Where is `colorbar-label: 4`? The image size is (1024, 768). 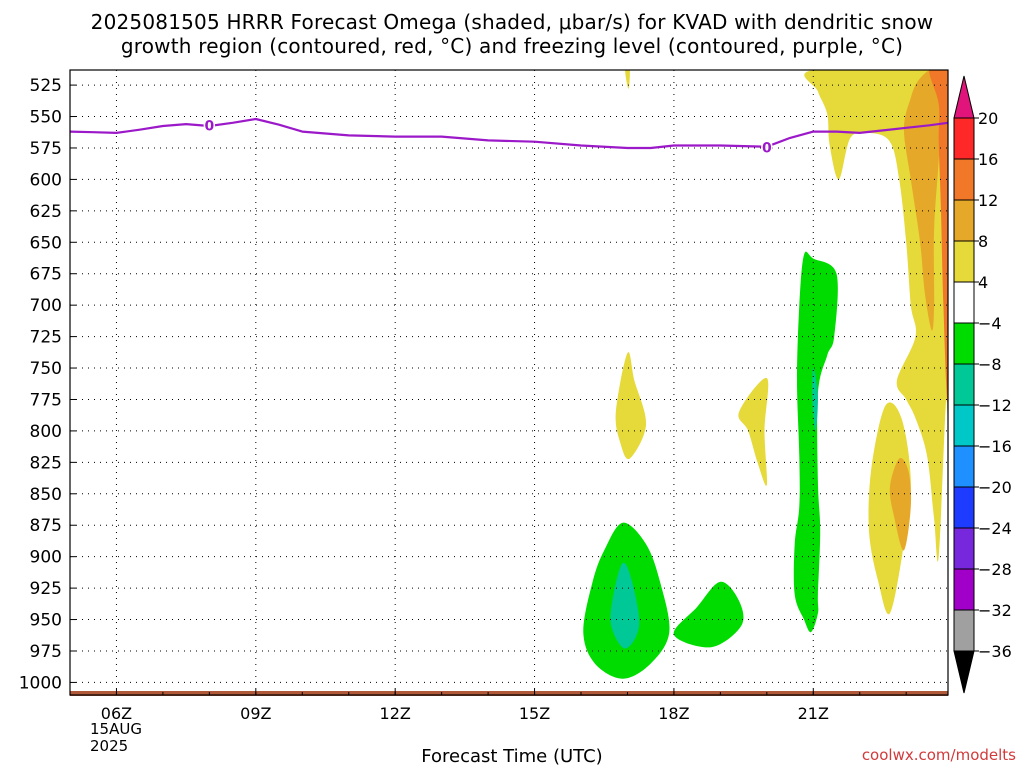 colorbar-label: 4 is located at coordinates (983, 282).